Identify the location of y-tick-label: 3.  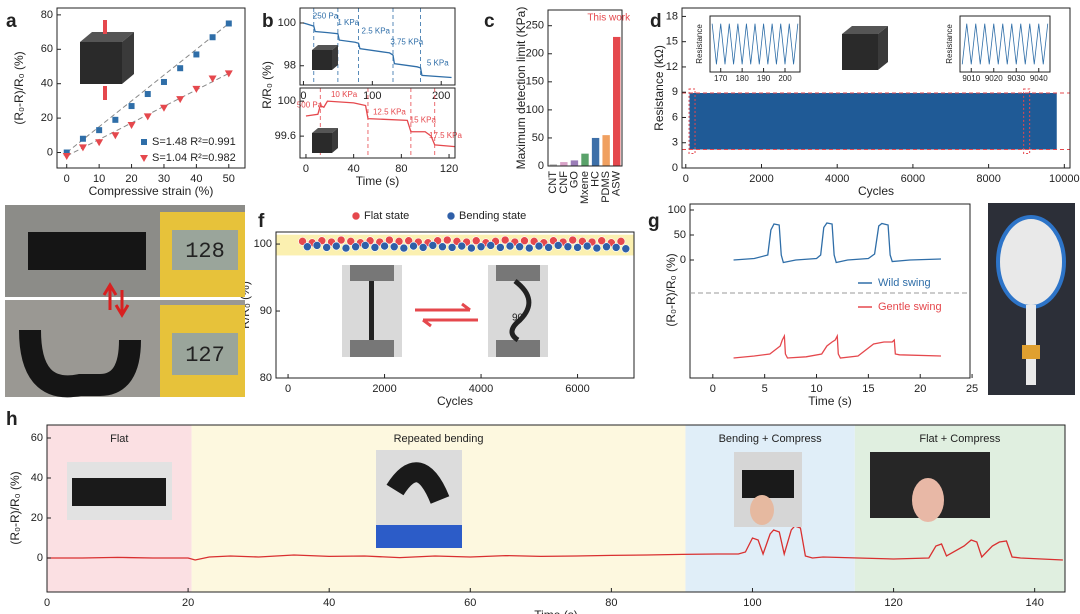
(675, 143).